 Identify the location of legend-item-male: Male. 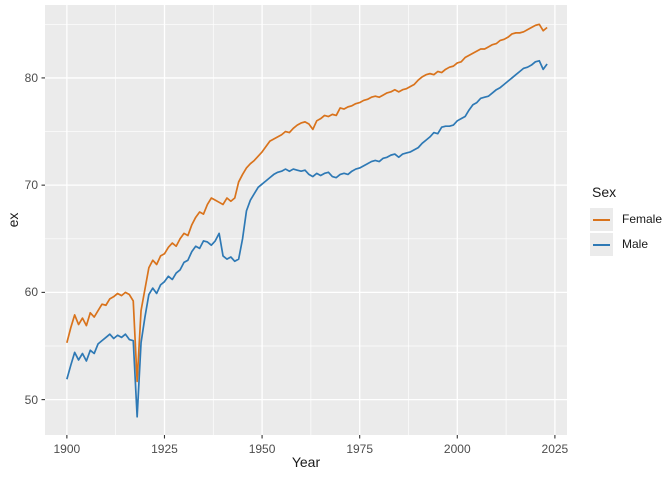
(626, 244).